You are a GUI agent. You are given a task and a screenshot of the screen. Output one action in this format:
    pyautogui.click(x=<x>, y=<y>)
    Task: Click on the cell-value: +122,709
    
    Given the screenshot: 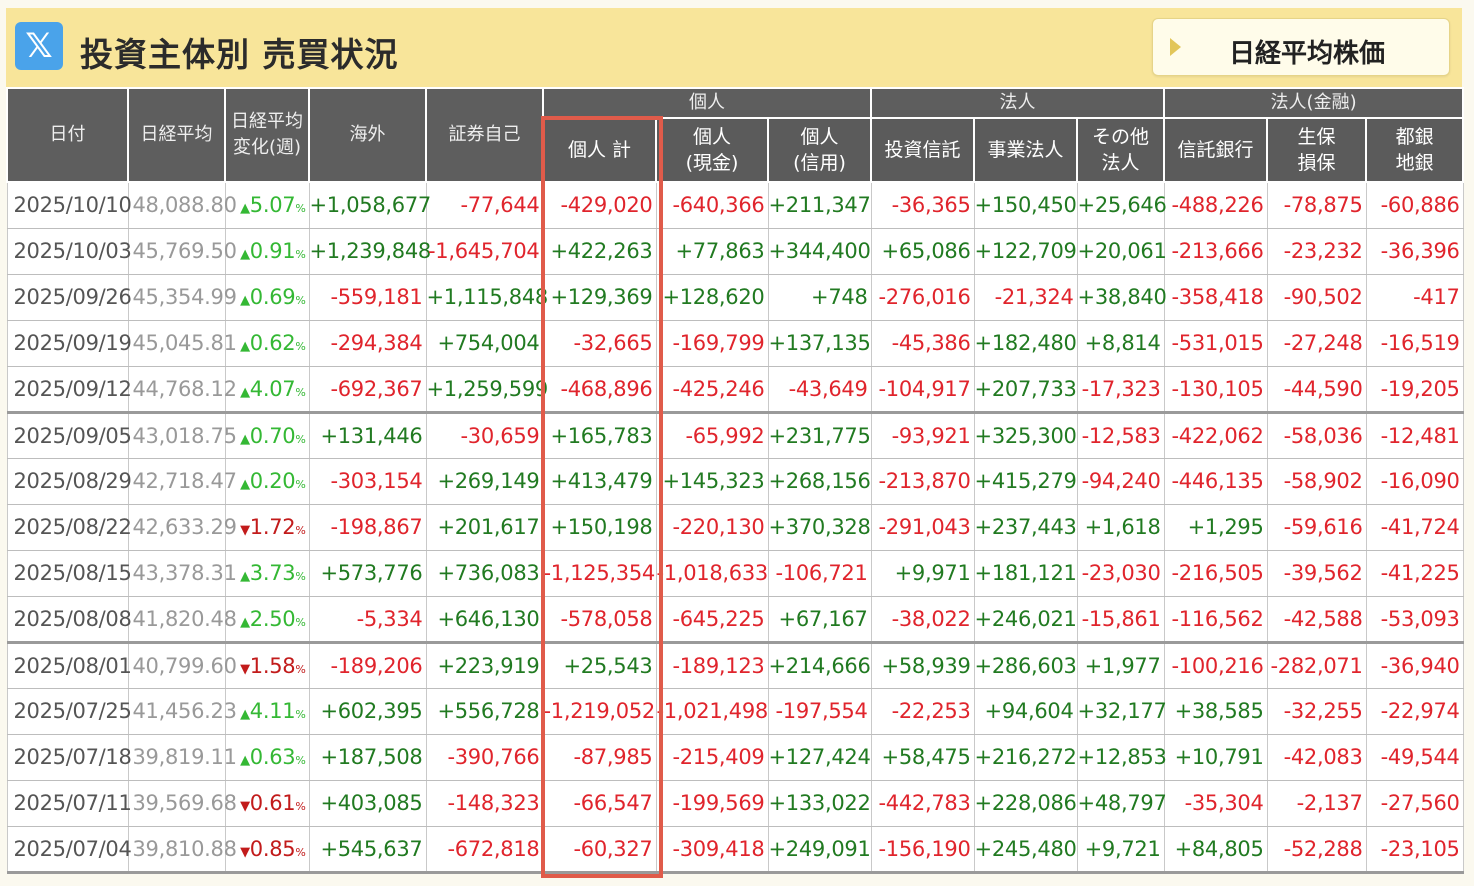 What is the action you would take?
    pyautogui.click(x=1025, y=251)
    